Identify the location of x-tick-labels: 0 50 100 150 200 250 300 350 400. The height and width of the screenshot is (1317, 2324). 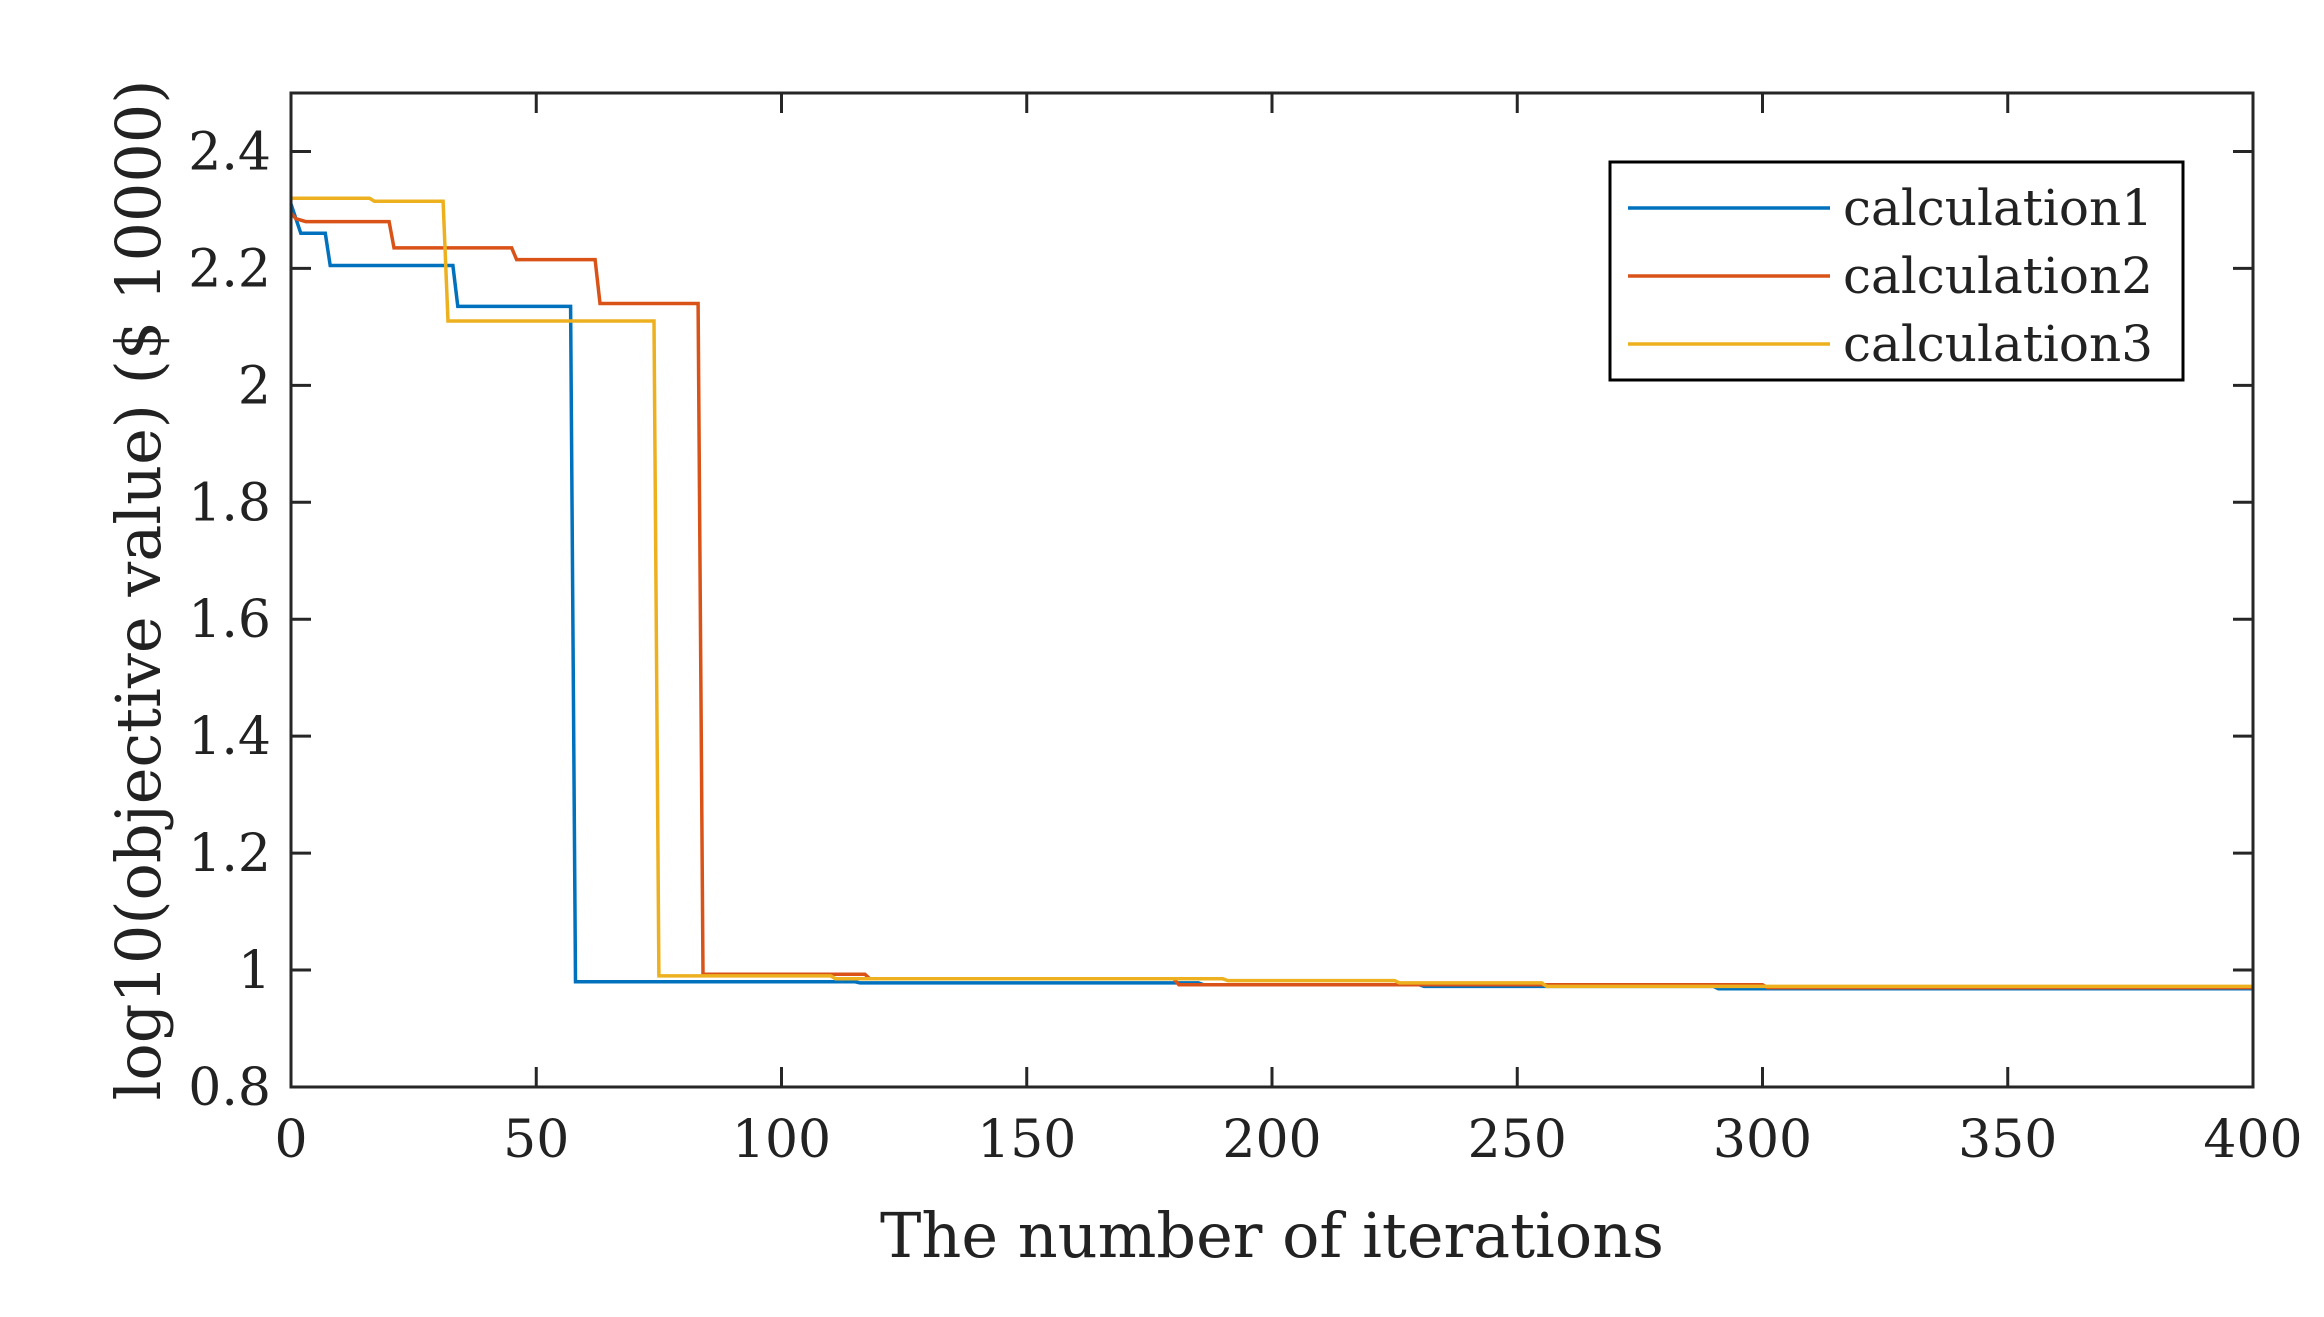
(1288, 1140).